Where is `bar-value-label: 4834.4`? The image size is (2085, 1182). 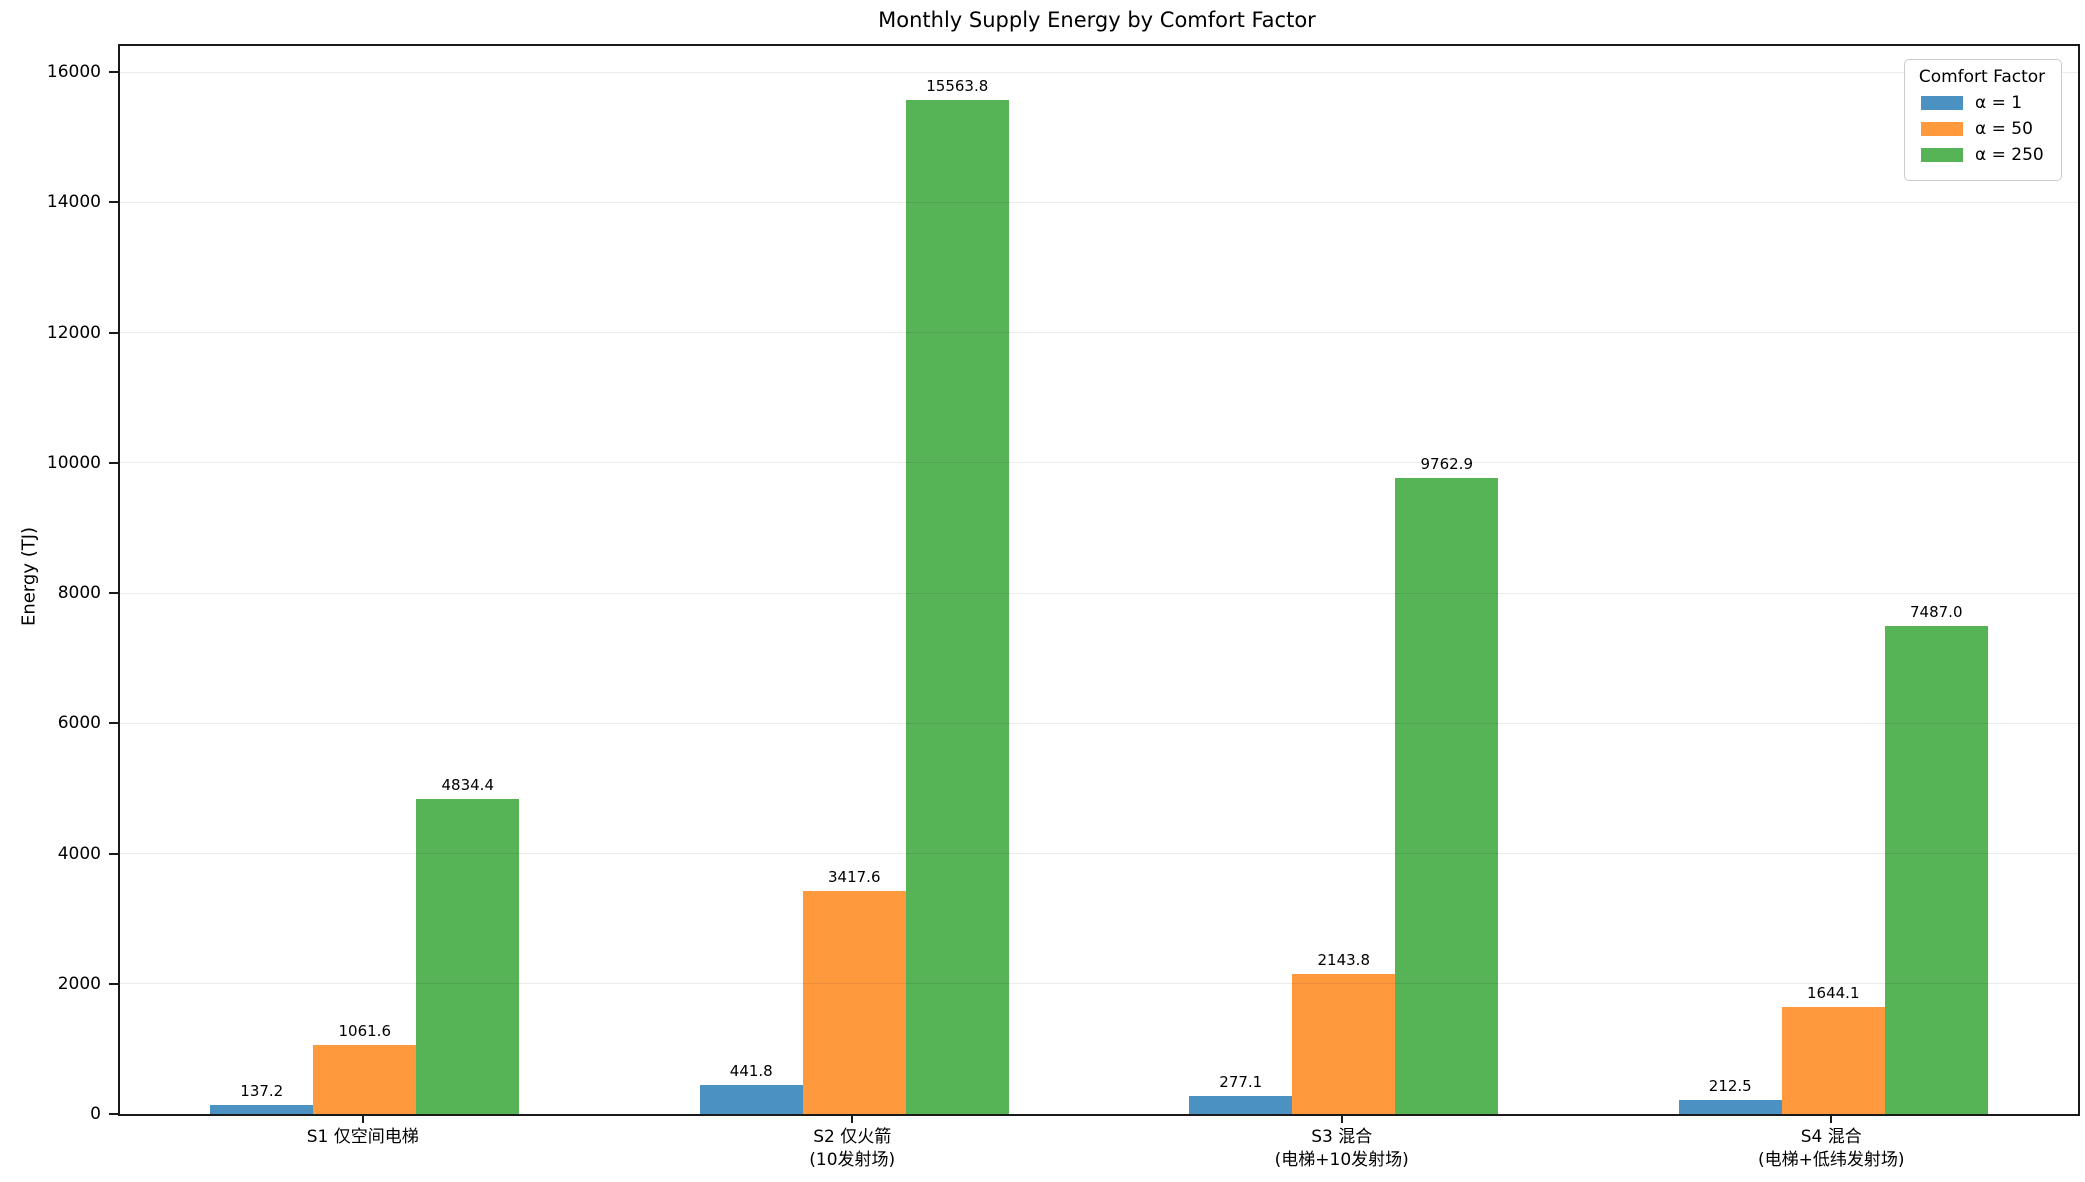 bar-value-label: 4834.4 is located at coordinates (468, 785).